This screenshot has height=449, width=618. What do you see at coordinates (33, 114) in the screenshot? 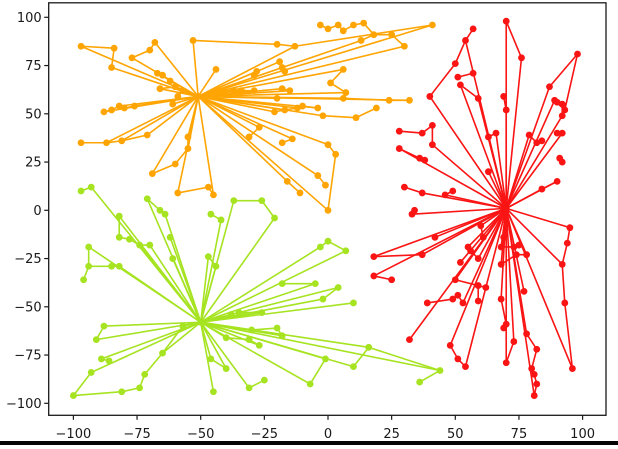
I see `y-tick-label: 50` at bounding box center [33, 114].